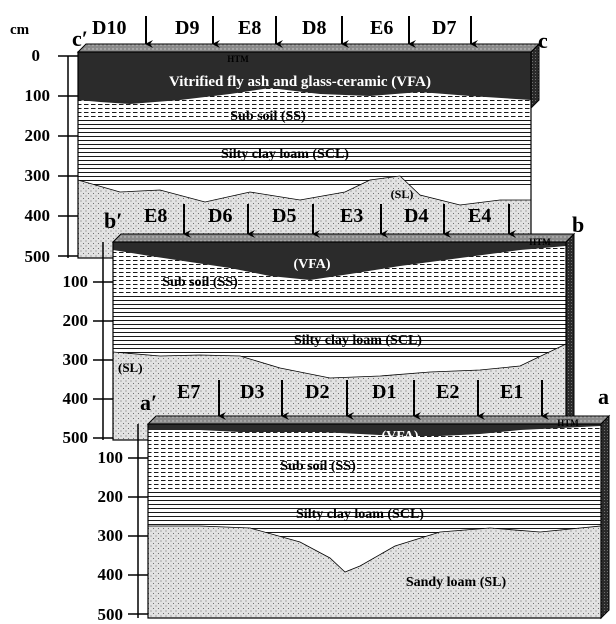 The width and height of the screenshot is (616, 624). I want to click on panel-b-vfa-label: (VFA), so click(311, 264).